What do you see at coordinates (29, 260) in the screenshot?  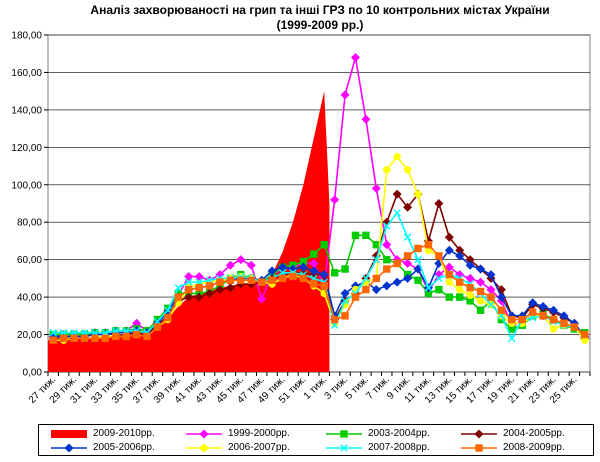 I see `y-tick-label: 60,00` at bounding box center [29, 260].